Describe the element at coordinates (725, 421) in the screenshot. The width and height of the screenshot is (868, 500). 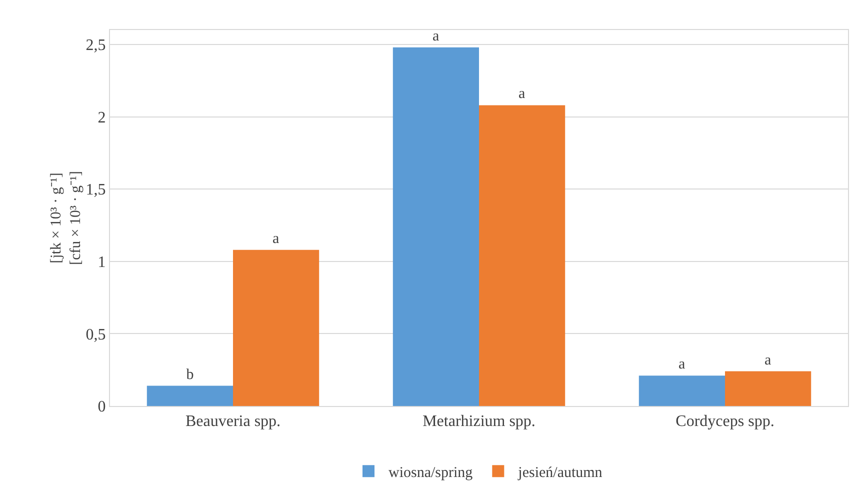
I see `x-tick-label: Cordyceps spp.` at that location.